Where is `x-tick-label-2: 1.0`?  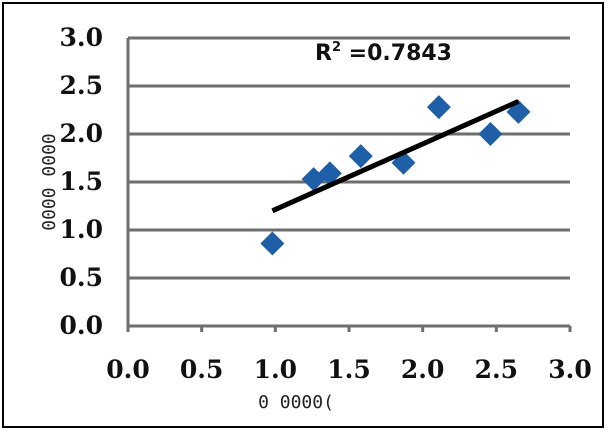
x-tick-label-2: 1.0 is located at coordinates (276, 369).